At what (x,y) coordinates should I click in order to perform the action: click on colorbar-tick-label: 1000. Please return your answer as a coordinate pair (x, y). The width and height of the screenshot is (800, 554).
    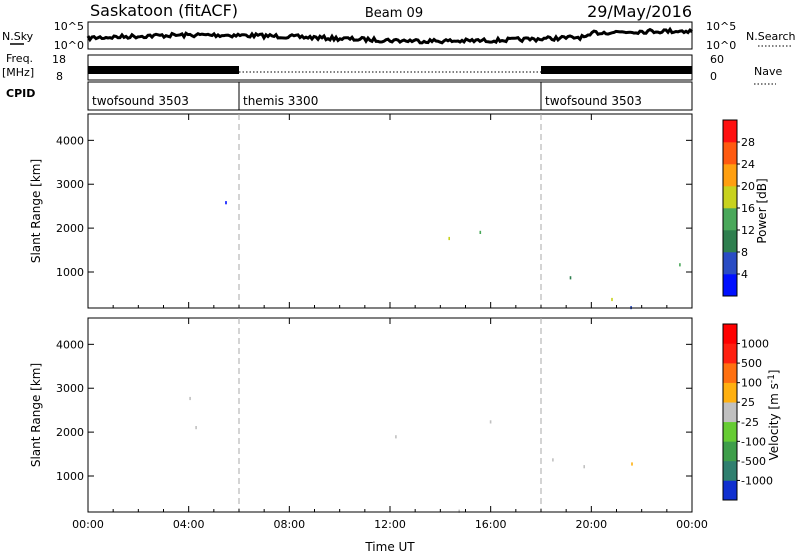
    Looking at the image, I should click on (755, 344).